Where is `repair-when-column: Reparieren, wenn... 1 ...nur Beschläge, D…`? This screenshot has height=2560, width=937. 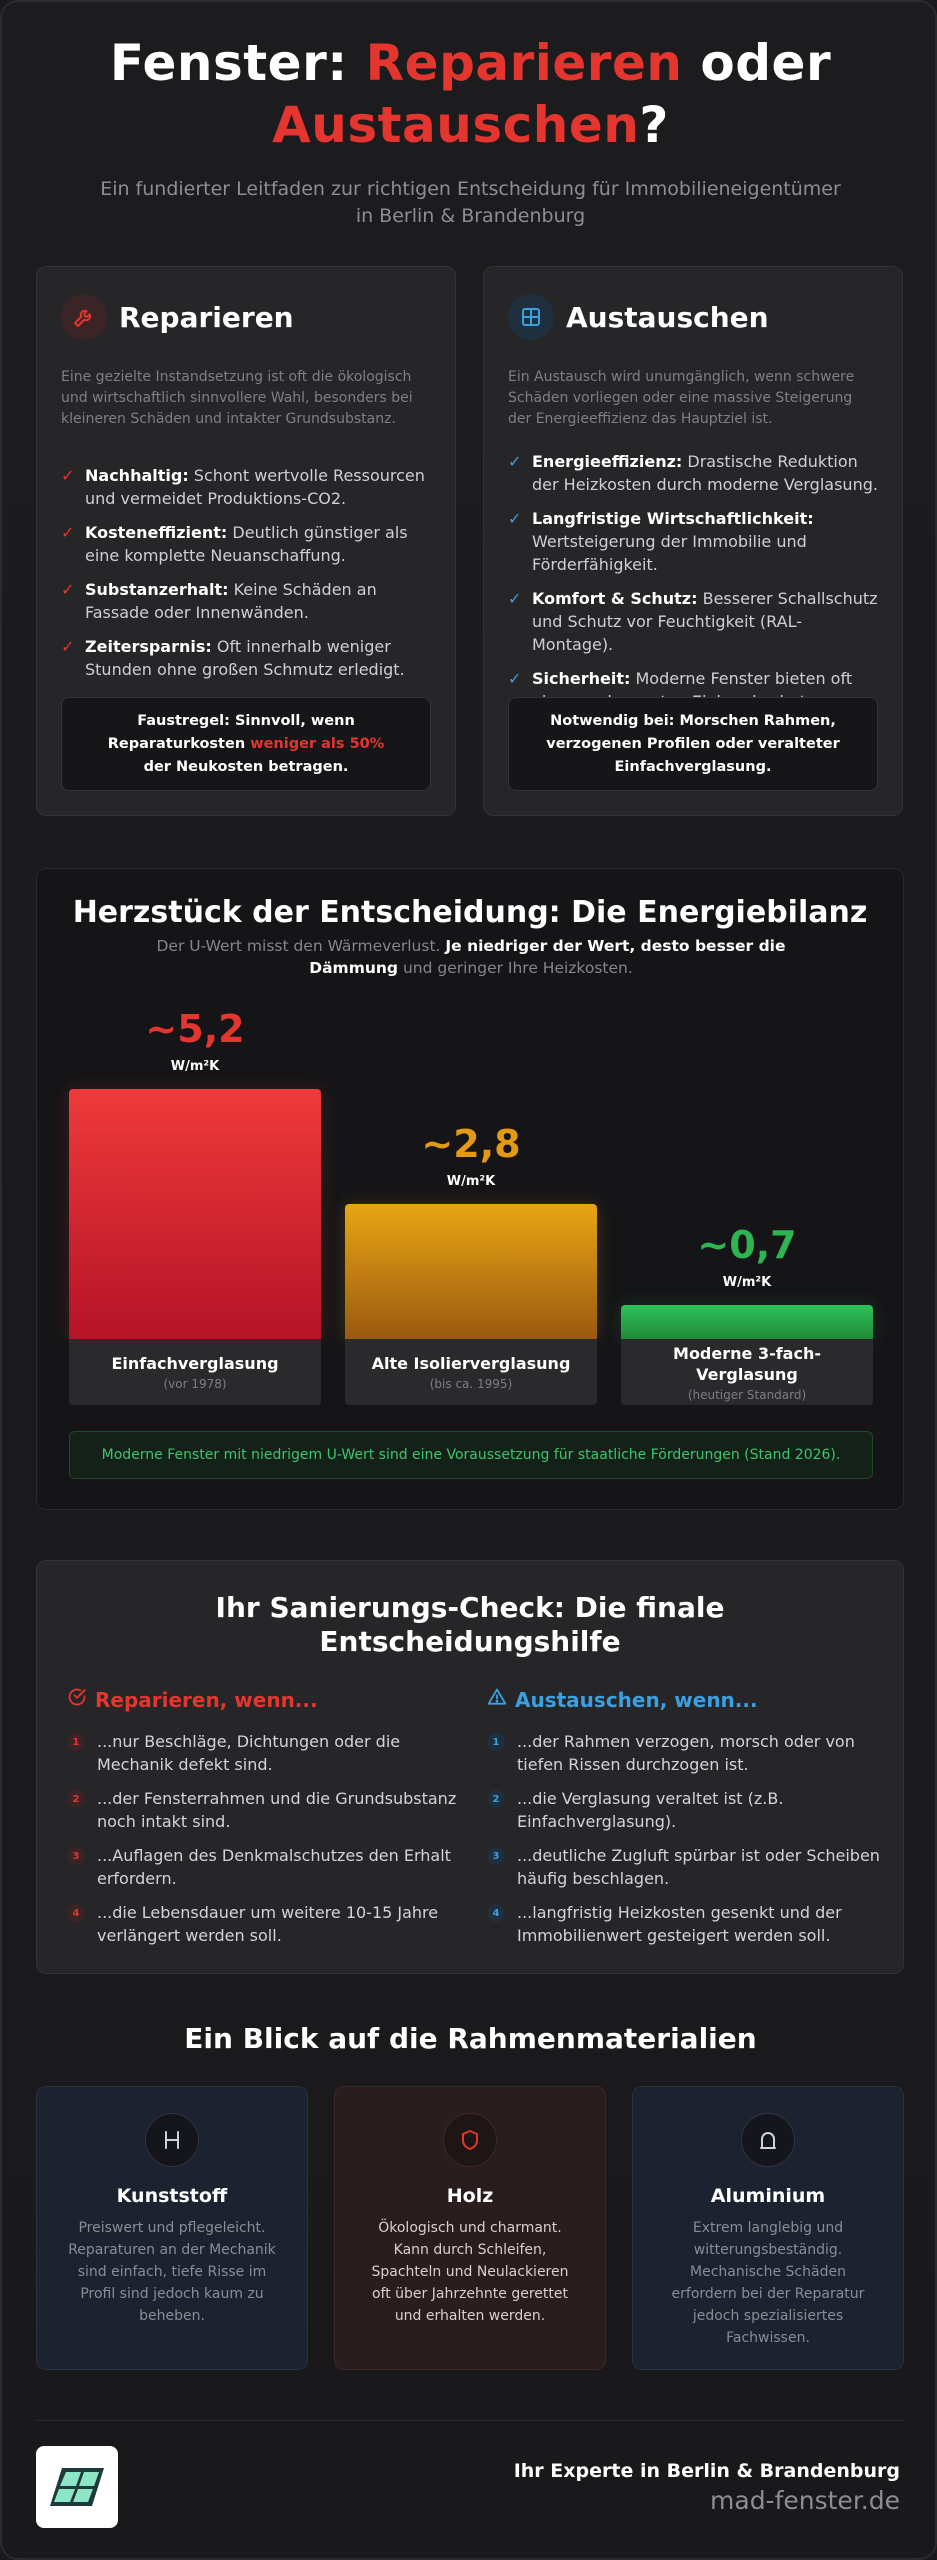 repair-when-column: Reparieren, wenn... 1 ...nur Beschläge, D… is located at coordinates (267, 1822).